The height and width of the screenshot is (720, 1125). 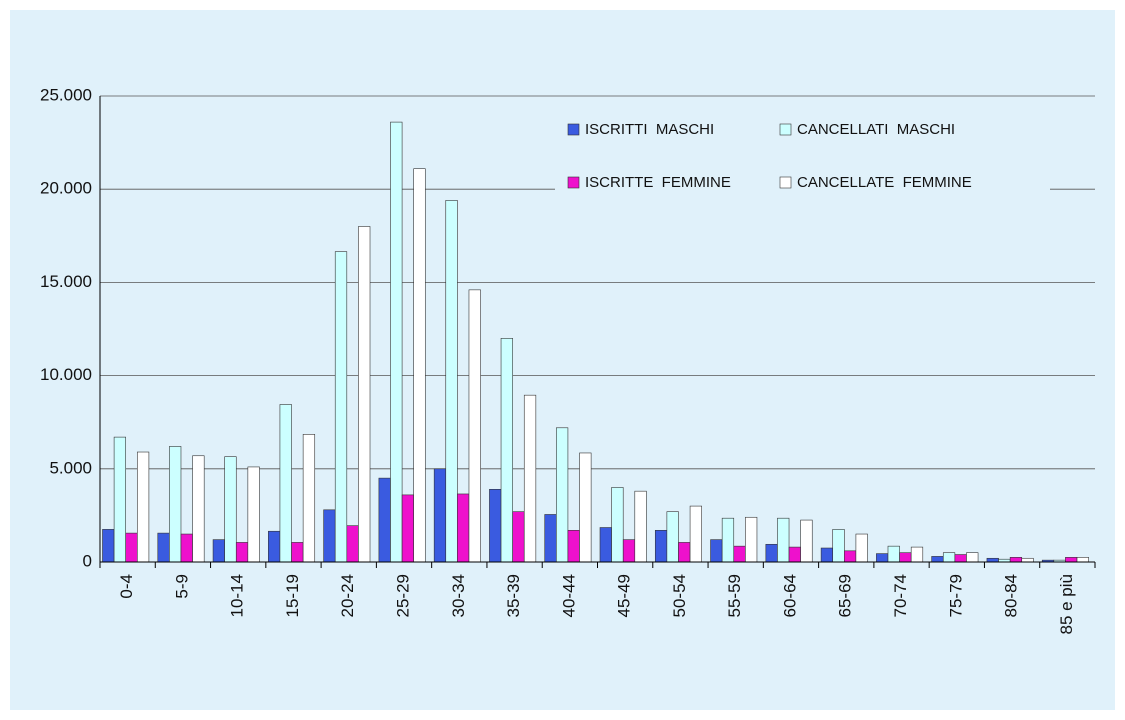 What do you see at coordinates (126, 586) in the screenshot?
I see `x-tick-label: 0-4` at bounding box center [126, 586].